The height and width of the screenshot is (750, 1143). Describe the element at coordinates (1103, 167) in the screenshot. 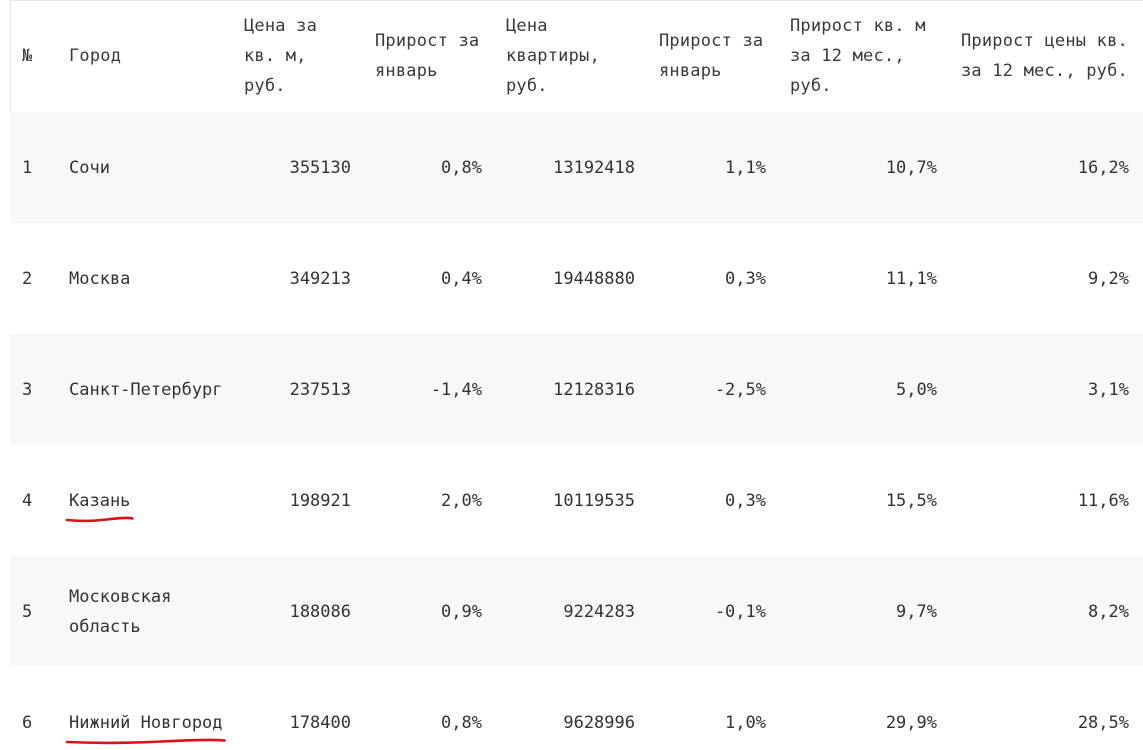

I see `cell-growth-12m-flat: 16,2%` at that location.